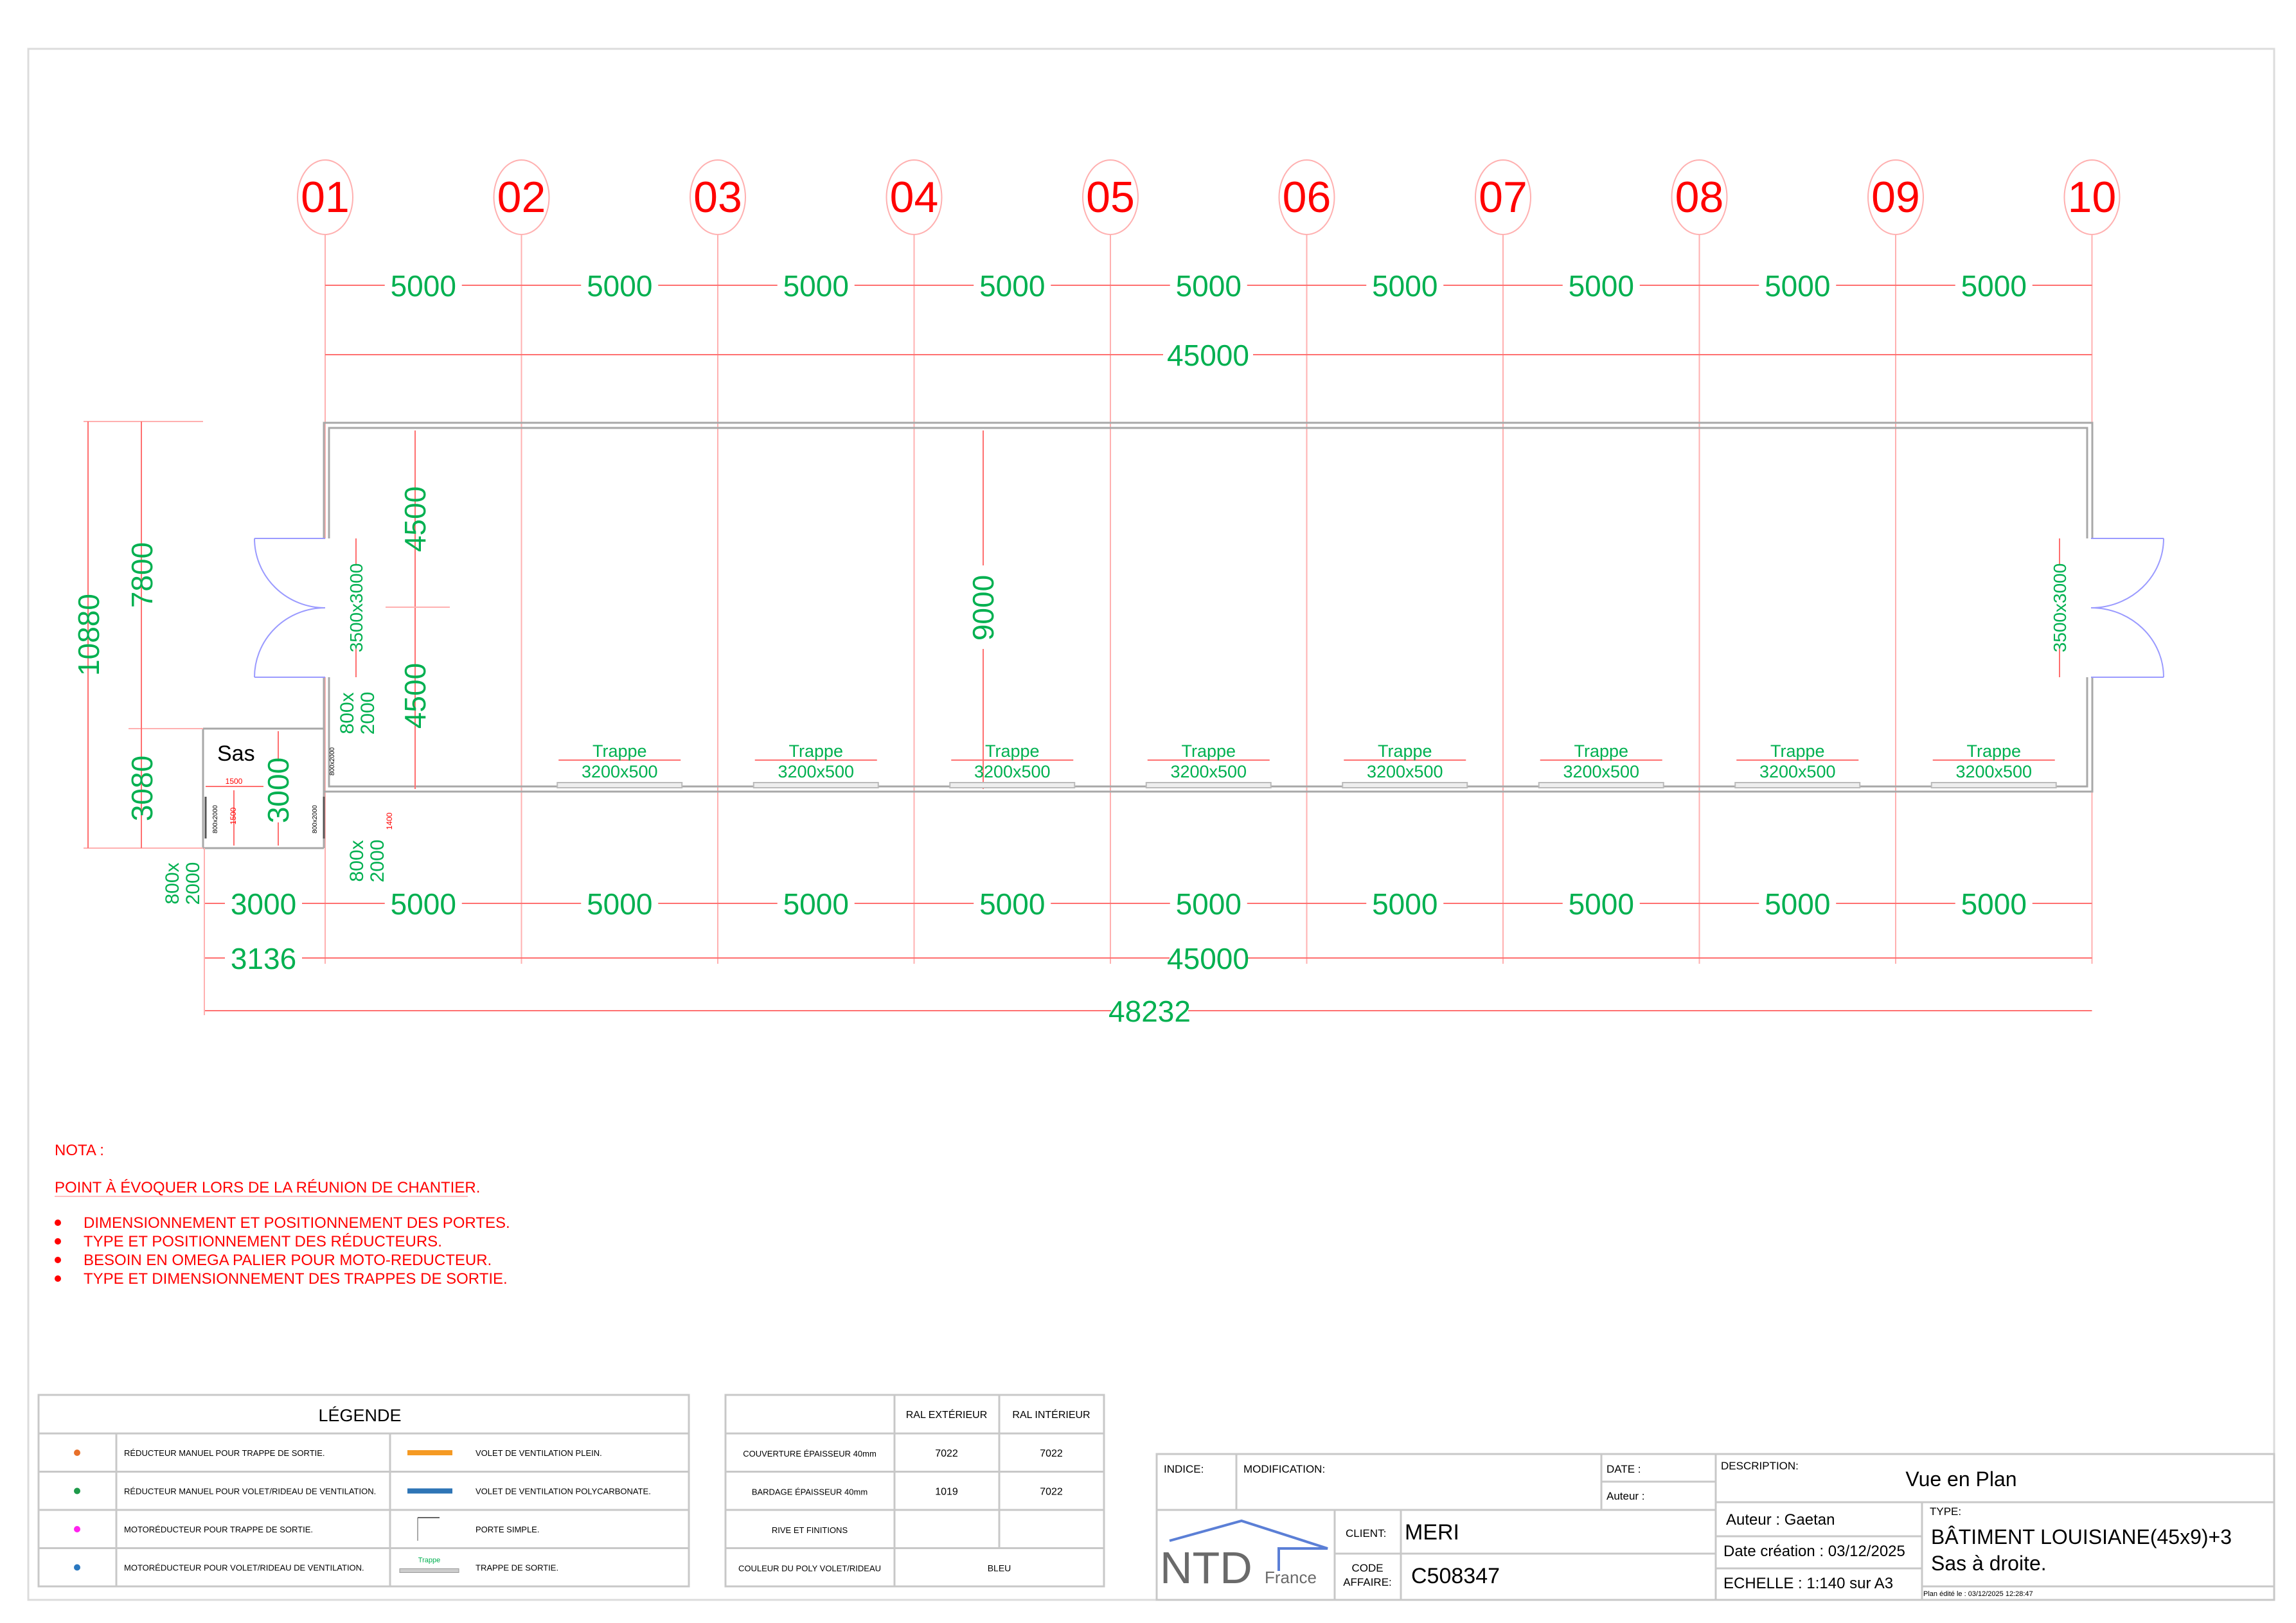  What do you see at coordinates (1291, 1577) in the screenshot?
I see `svg-text: France` at bounding box center [1291, 1577].